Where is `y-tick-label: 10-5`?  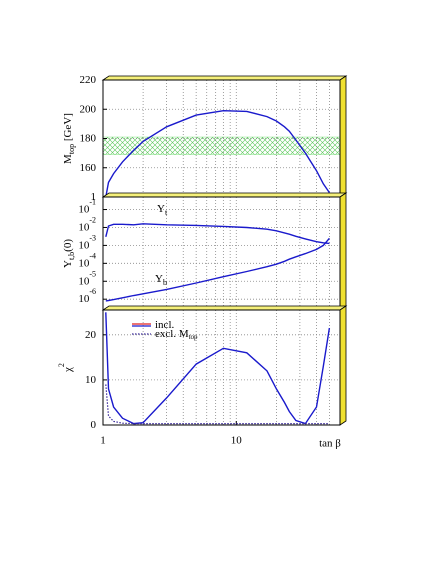
y-tick-label: 10-5 is located at coordinates (87, 278).